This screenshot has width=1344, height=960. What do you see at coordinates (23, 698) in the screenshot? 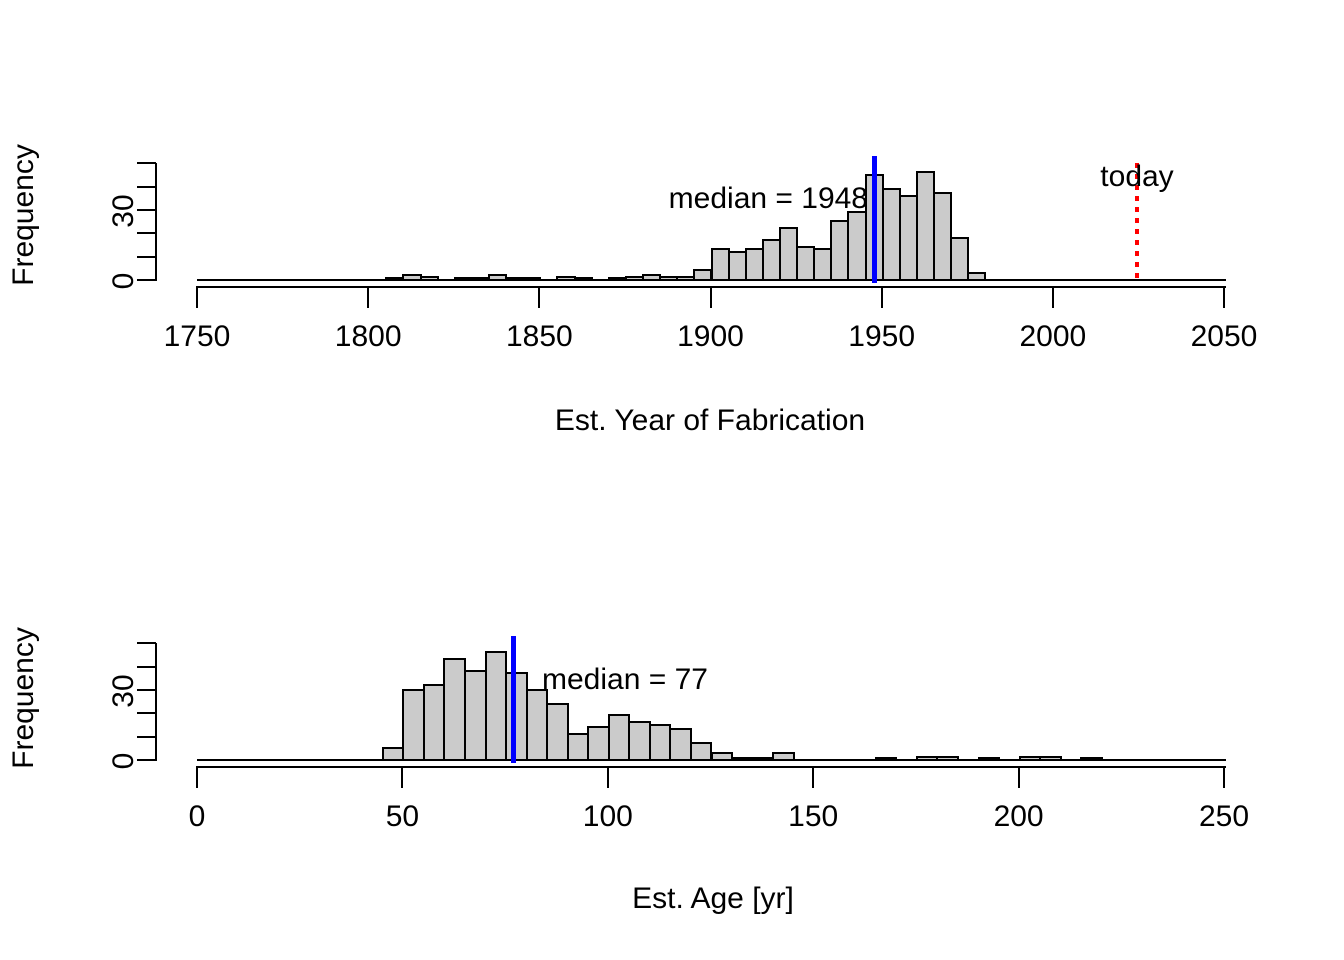
I see `y-axis-title-age: Frequency` at bounding box center [23, 698].